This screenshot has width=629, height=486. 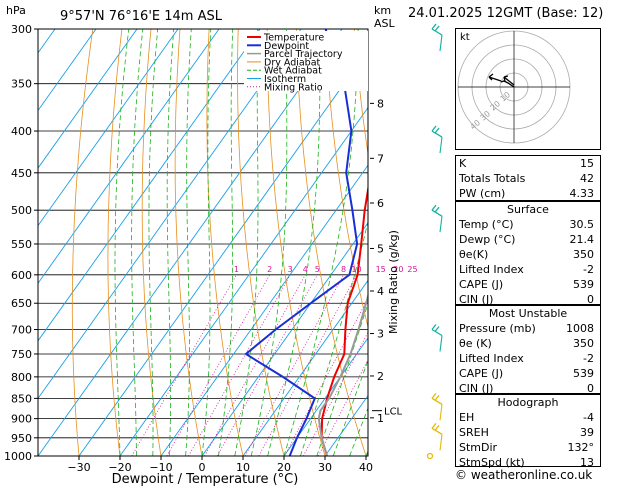 What do you see at coordinates (293, 87) in the screenshot?
I see `legend-entry: Mixing Ratio` at bounding box center [293, 87].